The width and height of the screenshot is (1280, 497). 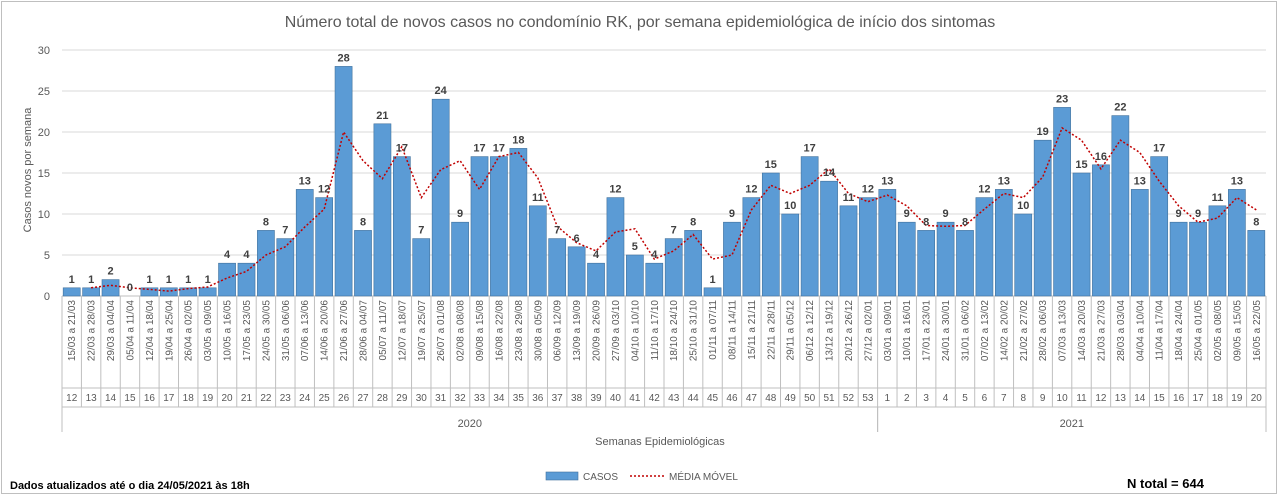 What do you see at coordinates (1063, 331) in the screenshot?
I see `x-tick-label: 07/03 a 13/03` at bounding box center [1063, 331].